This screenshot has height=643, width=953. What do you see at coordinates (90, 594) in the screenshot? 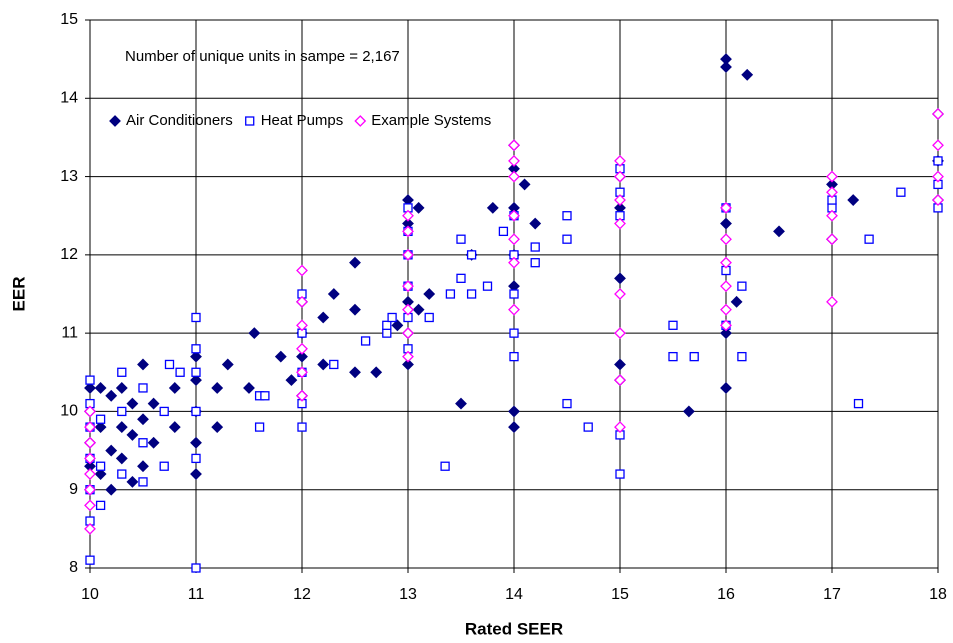
I see `x-tick-label: 10` at bounding box center [90, 594].